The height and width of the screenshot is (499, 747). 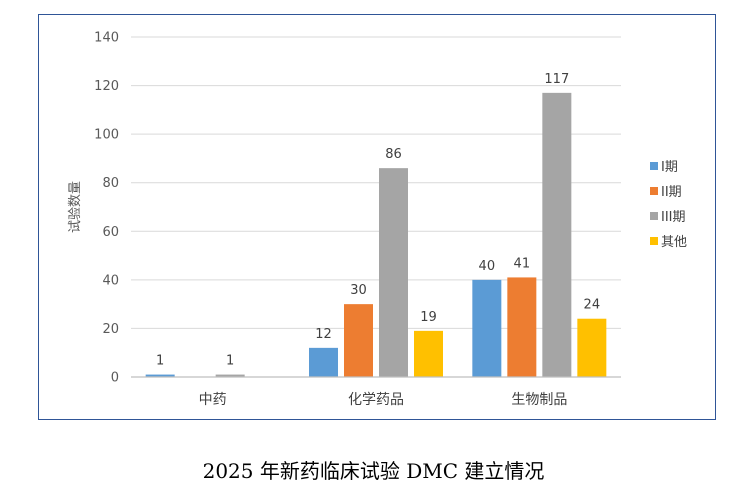 What do you see at coordinates (115, 378) in the screenshot?
I see `y-tick-label: 0` at bounding box center [115, 378].